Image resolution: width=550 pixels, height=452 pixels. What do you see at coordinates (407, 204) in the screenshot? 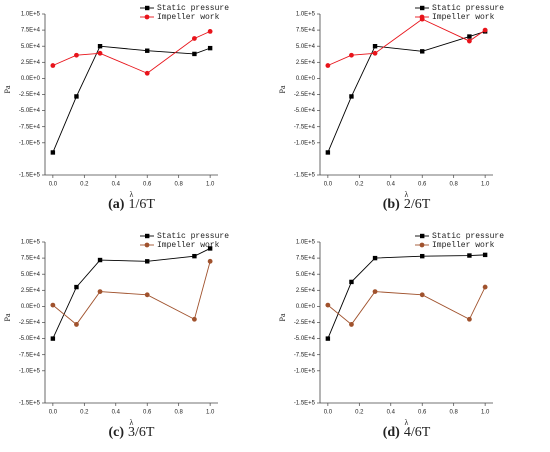
I see `caption: (b) 2/6T` at bounding box center [407, 204].